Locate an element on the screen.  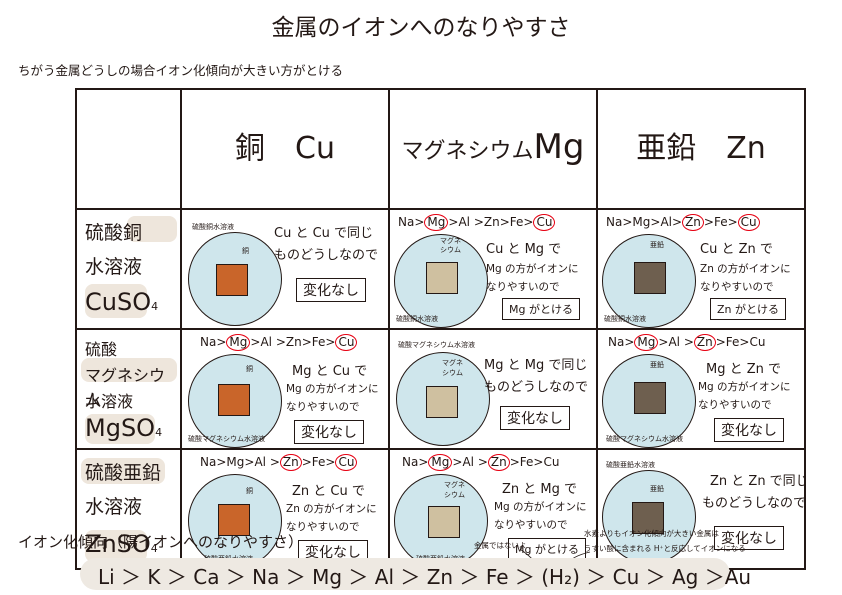
acid-note-line2: うすい酸に含まれる H⁺と反応してイオンになる is located at coordinates (665, 548).